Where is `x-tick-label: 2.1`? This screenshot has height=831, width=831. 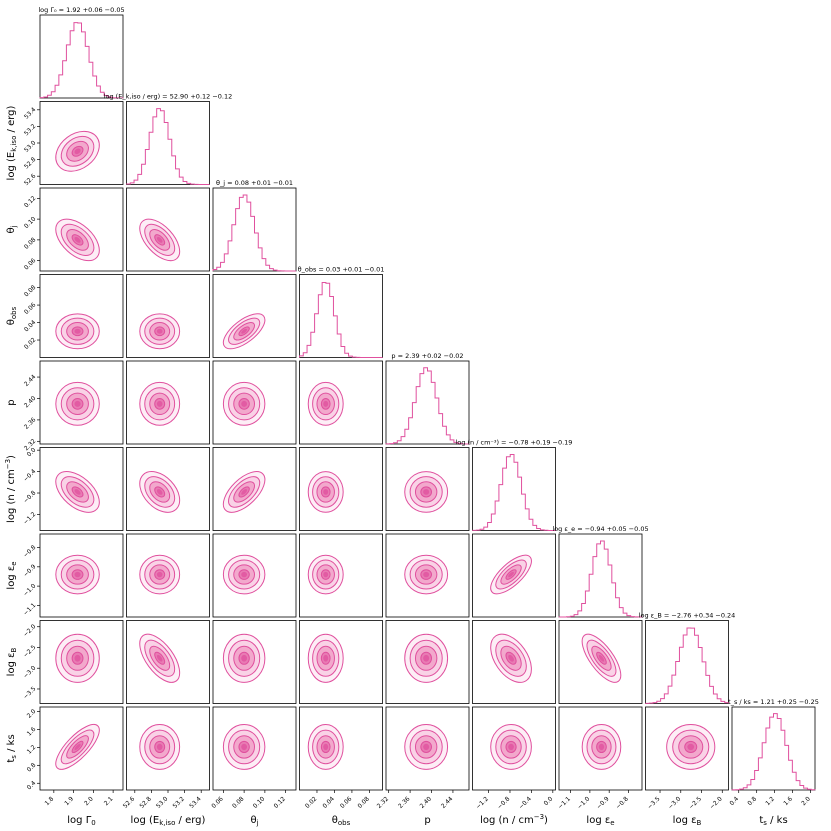 x-tick-label: 2.1 is located at coordinates (109, 801).